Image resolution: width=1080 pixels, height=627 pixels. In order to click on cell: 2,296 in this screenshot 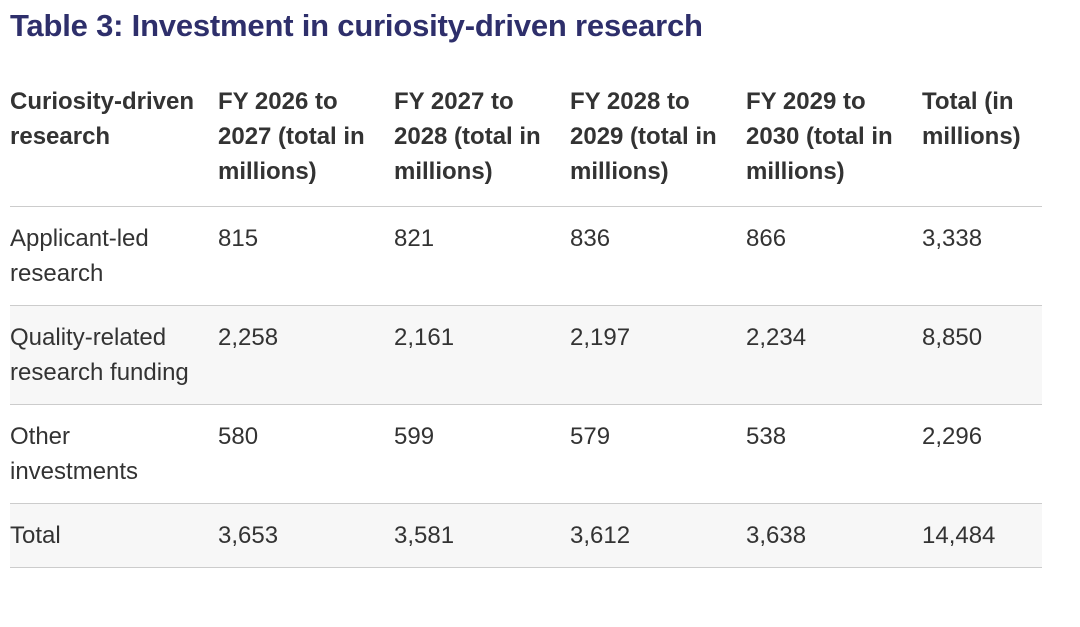, I will do `click(952, 436)`.